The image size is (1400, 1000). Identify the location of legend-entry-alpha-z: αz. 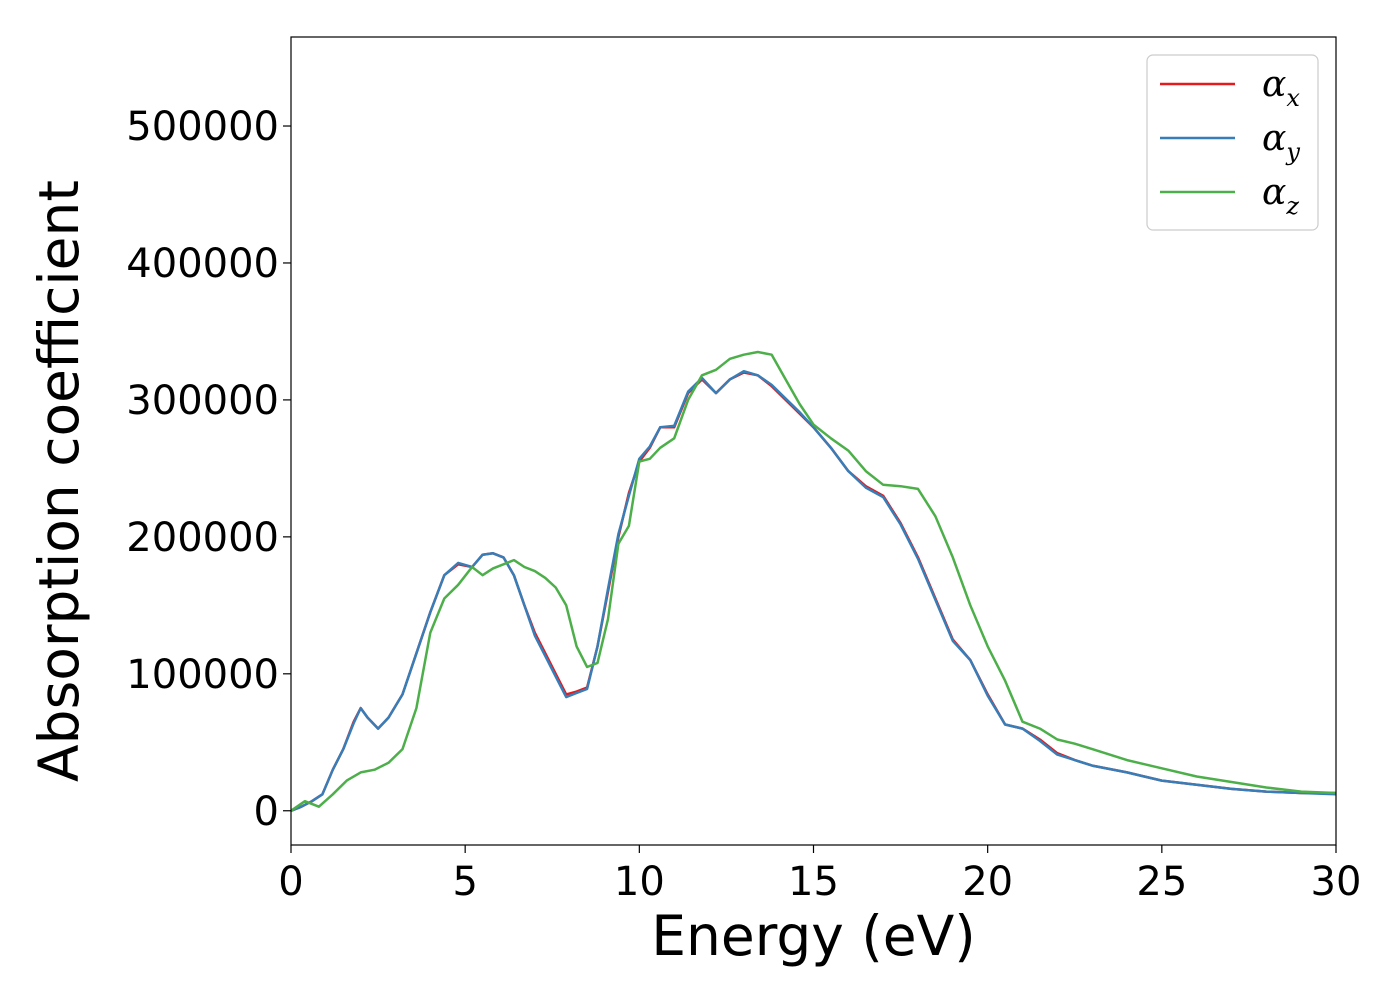
(1280, 196).